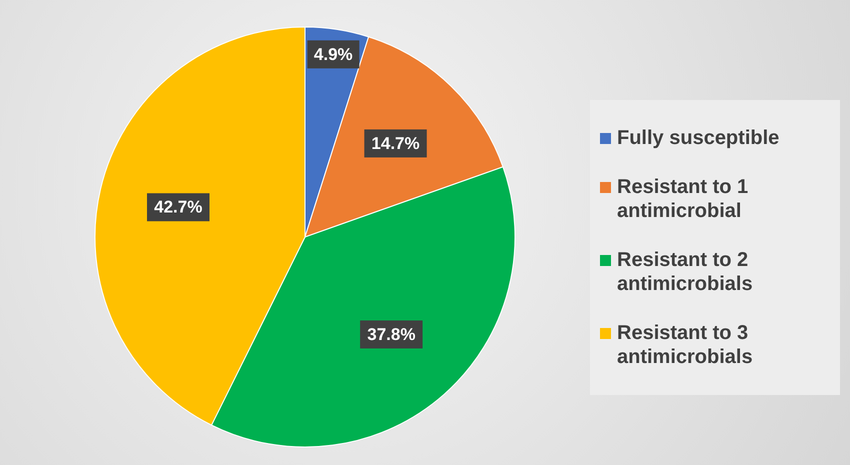  Describe the element at coordinates (395, 143) in the screenshot. I see `data-label: 14.7%` at that location.